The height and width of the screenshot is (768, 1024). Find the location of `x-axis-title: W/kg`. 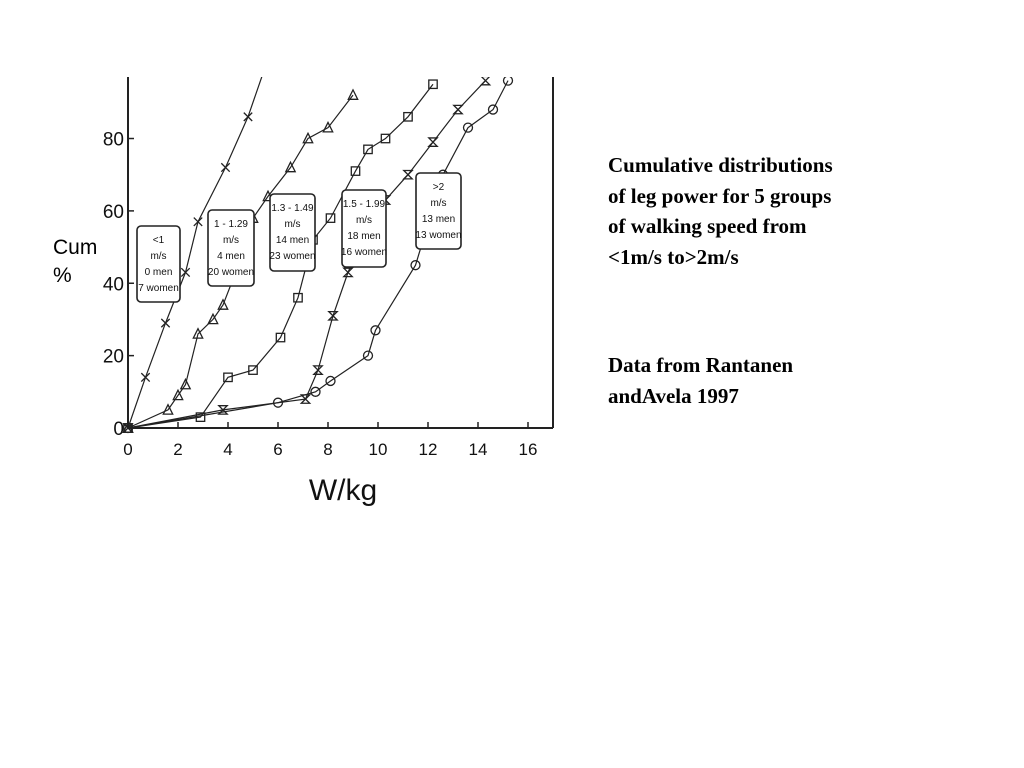

x-axis-title: W/kg is located at coordinates (343, 490).